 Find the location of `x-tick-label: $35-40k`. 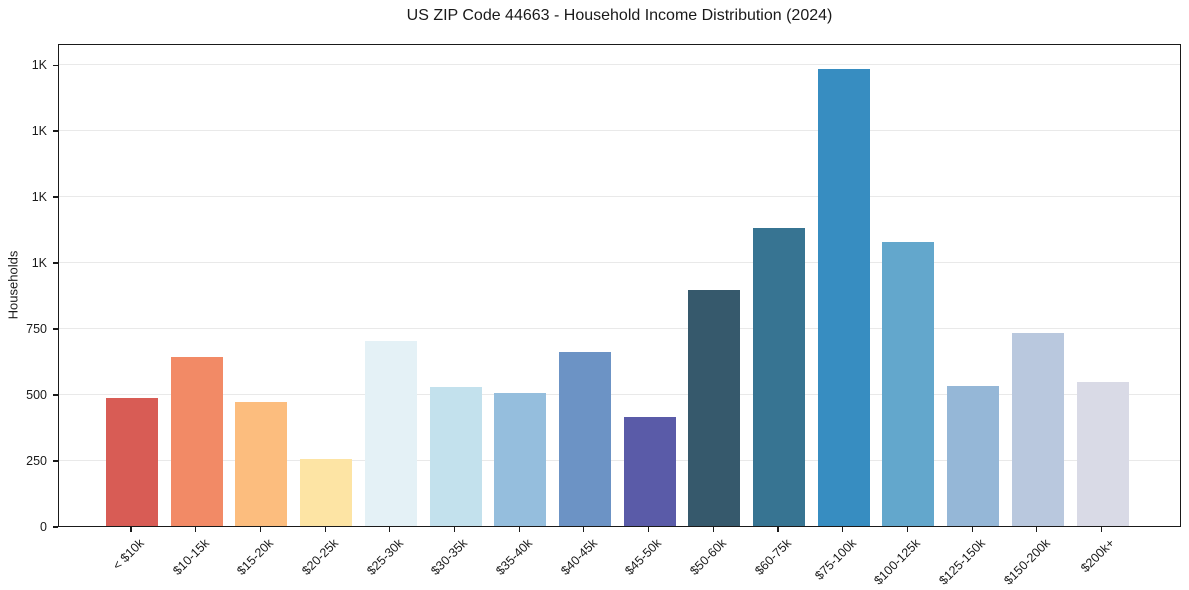

x-tick-label: $35-40k is located at coordinates (514, 557).